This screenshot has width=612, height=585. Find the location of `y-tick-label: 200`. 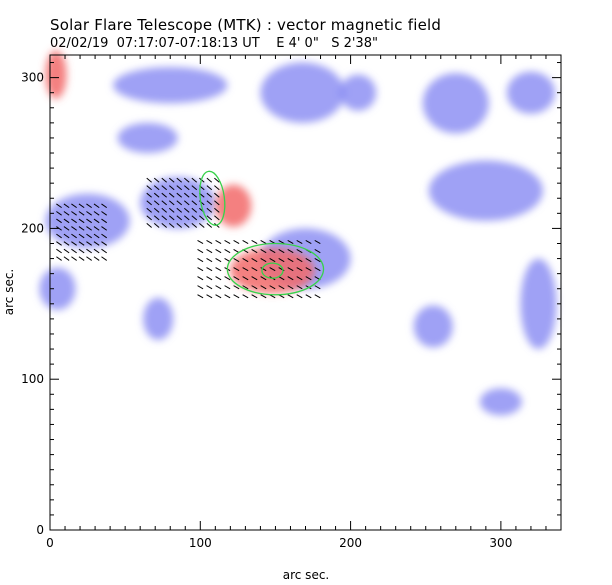

y-tick-label: 200 is located at coordinates (32, 228).